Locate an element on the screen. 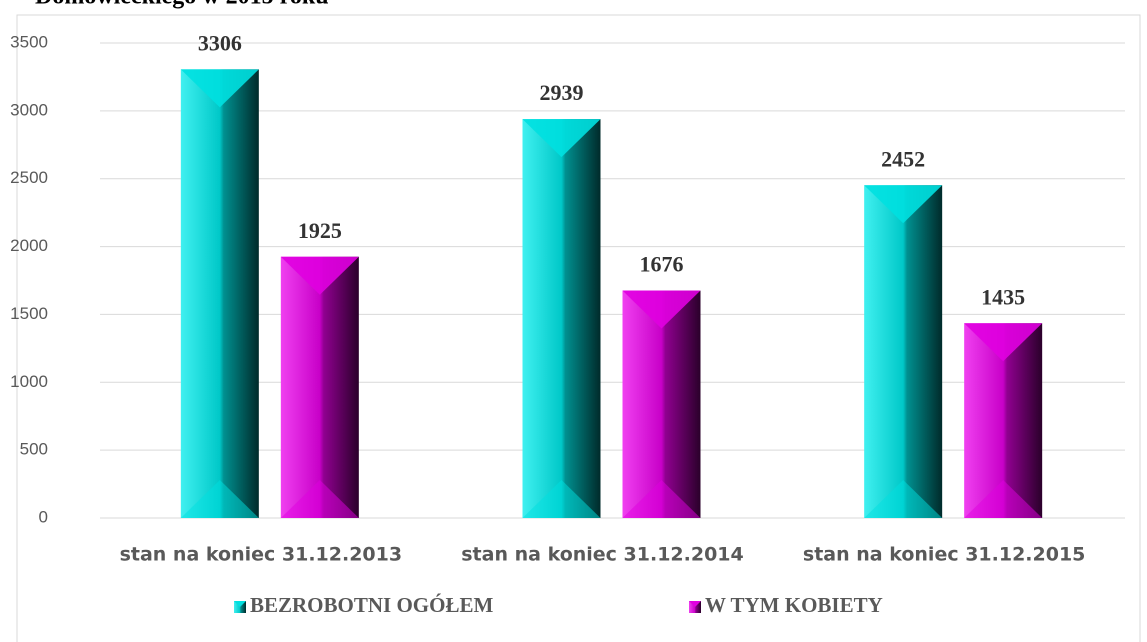 The height and width of the screenshot is (642, 1147). y-tick-label: 2000 is located at coordinates (29, 245).